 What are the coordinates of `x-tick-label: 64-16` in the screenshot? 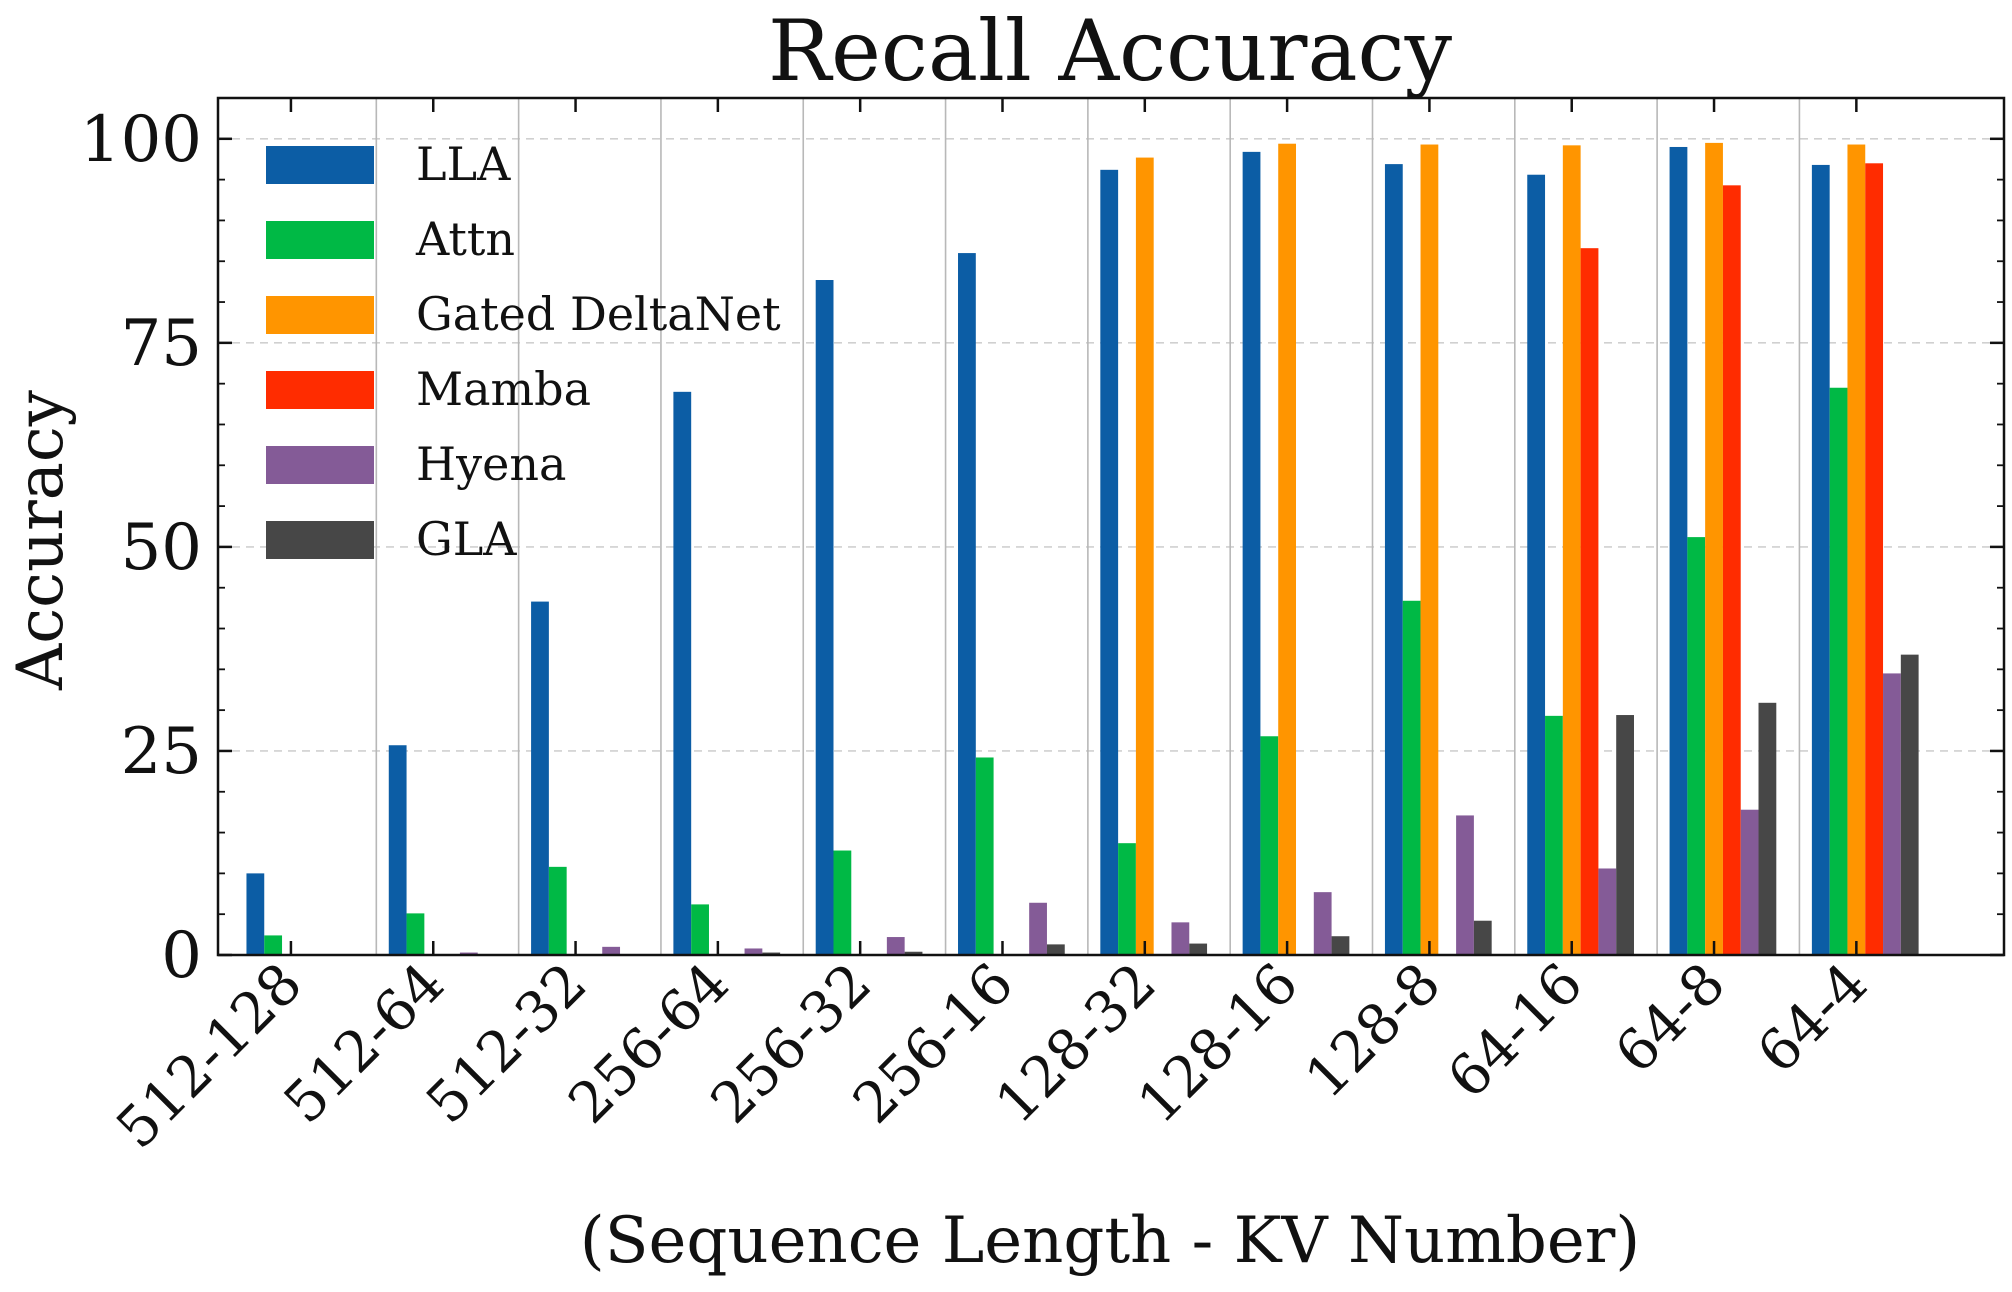 It's located at (1516, 1031).